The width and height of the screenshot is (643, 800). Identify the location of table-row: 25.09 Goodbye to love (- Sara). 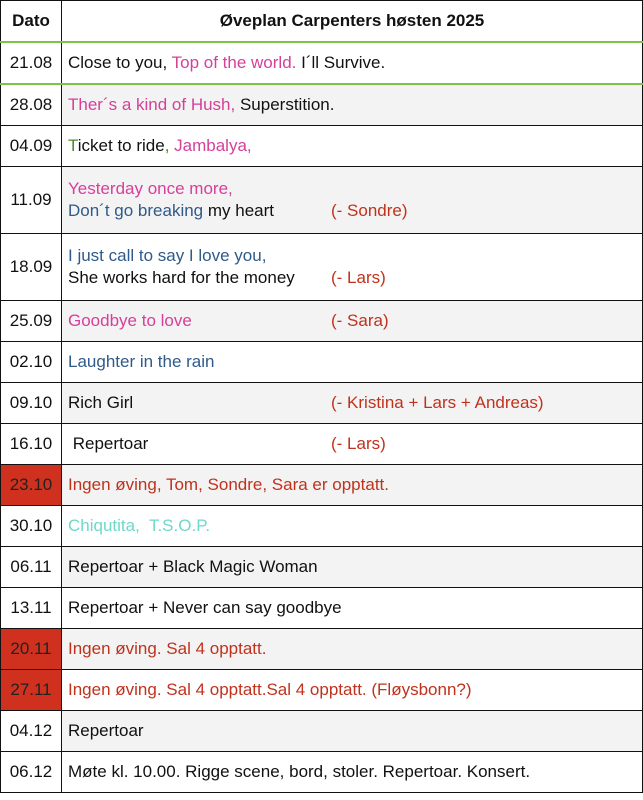
(321, 321).